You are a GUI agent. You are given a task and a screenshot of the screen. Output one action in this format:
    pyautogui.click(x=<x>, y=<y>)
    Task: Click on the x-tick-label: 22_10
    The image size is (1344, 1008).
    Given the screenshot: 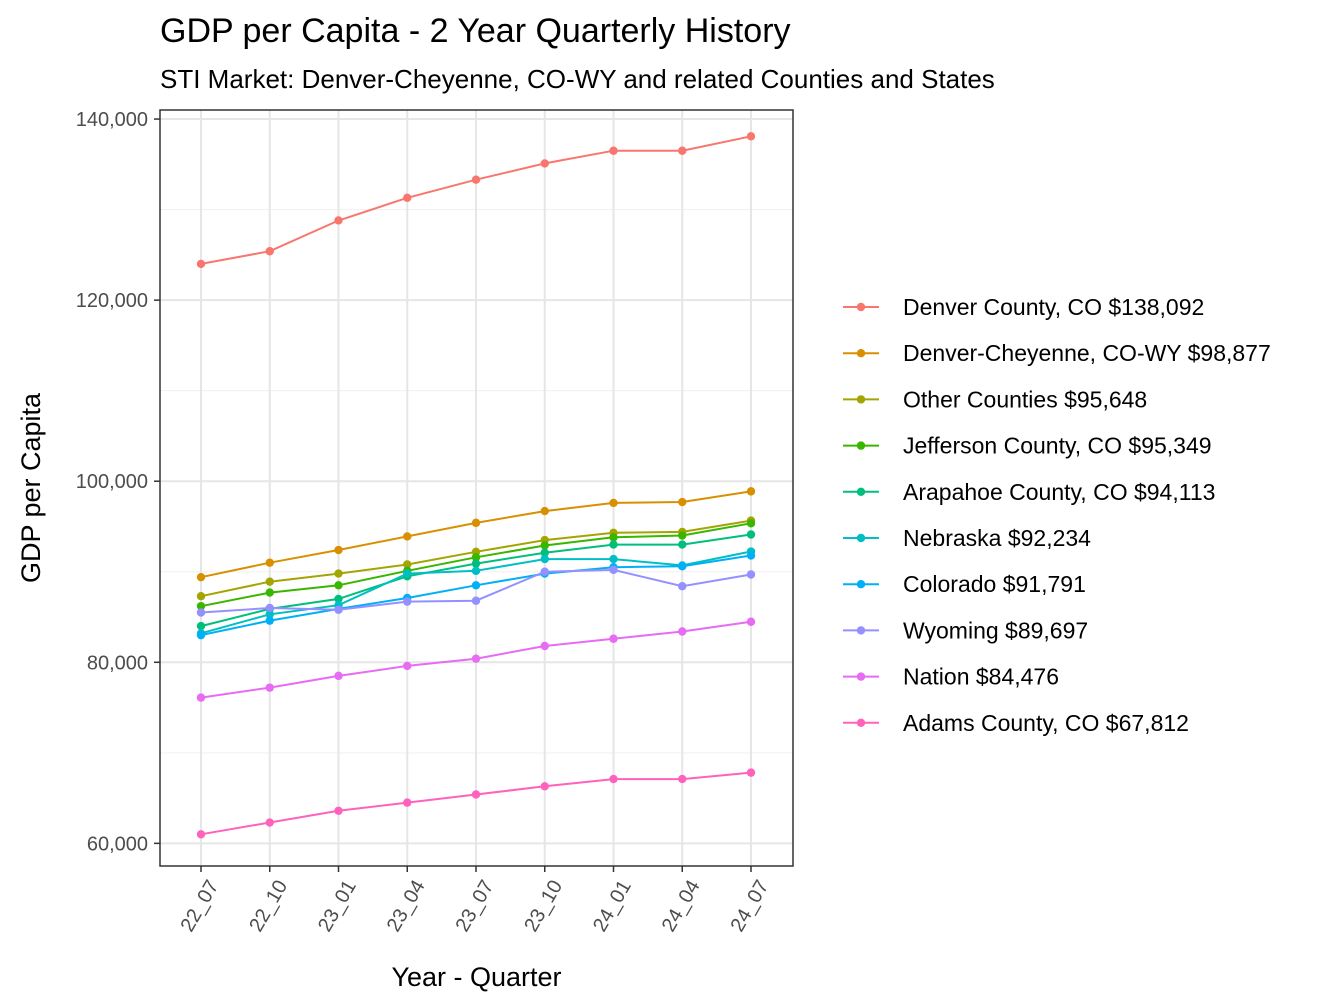 What is the action you would take?
    pyautogui.click(x=268, y=906)
    